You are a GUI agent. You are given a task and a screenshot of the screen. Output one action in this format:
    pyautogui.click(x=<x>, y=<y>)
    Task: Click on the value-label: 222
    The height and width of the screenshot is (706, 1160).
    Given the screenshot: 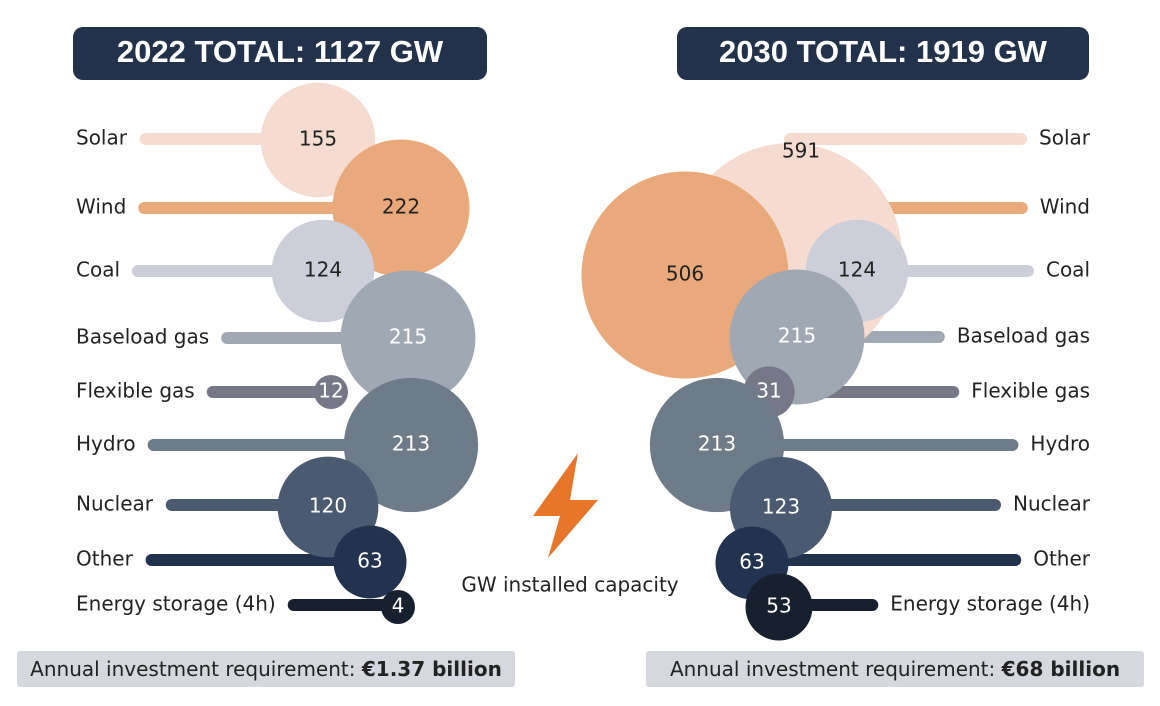 What is the action you would take?
    pyautogui.click(x=401, y=207)
    